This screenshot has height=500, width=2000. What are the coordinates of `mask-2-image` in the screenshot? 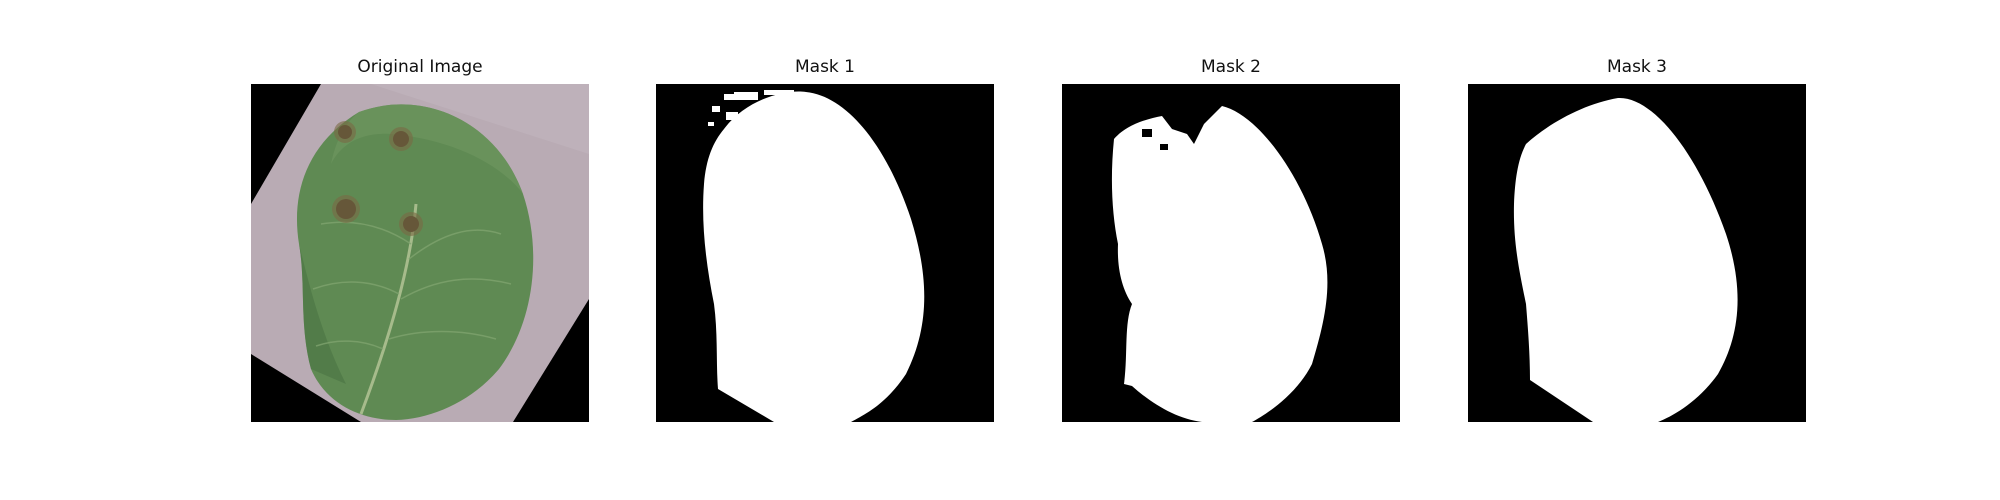 It's located at (1231, 253).